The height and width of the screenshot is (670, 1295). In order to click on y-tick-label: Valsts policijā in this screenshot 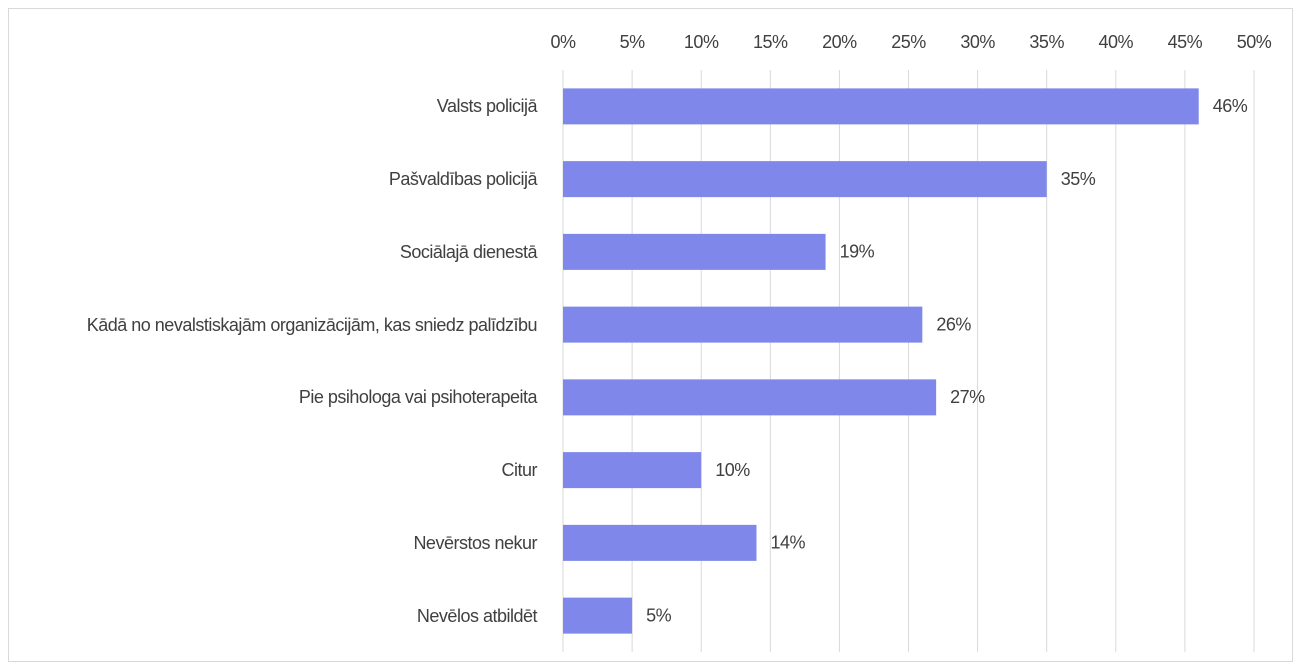, I will do `click(487, 106)`.